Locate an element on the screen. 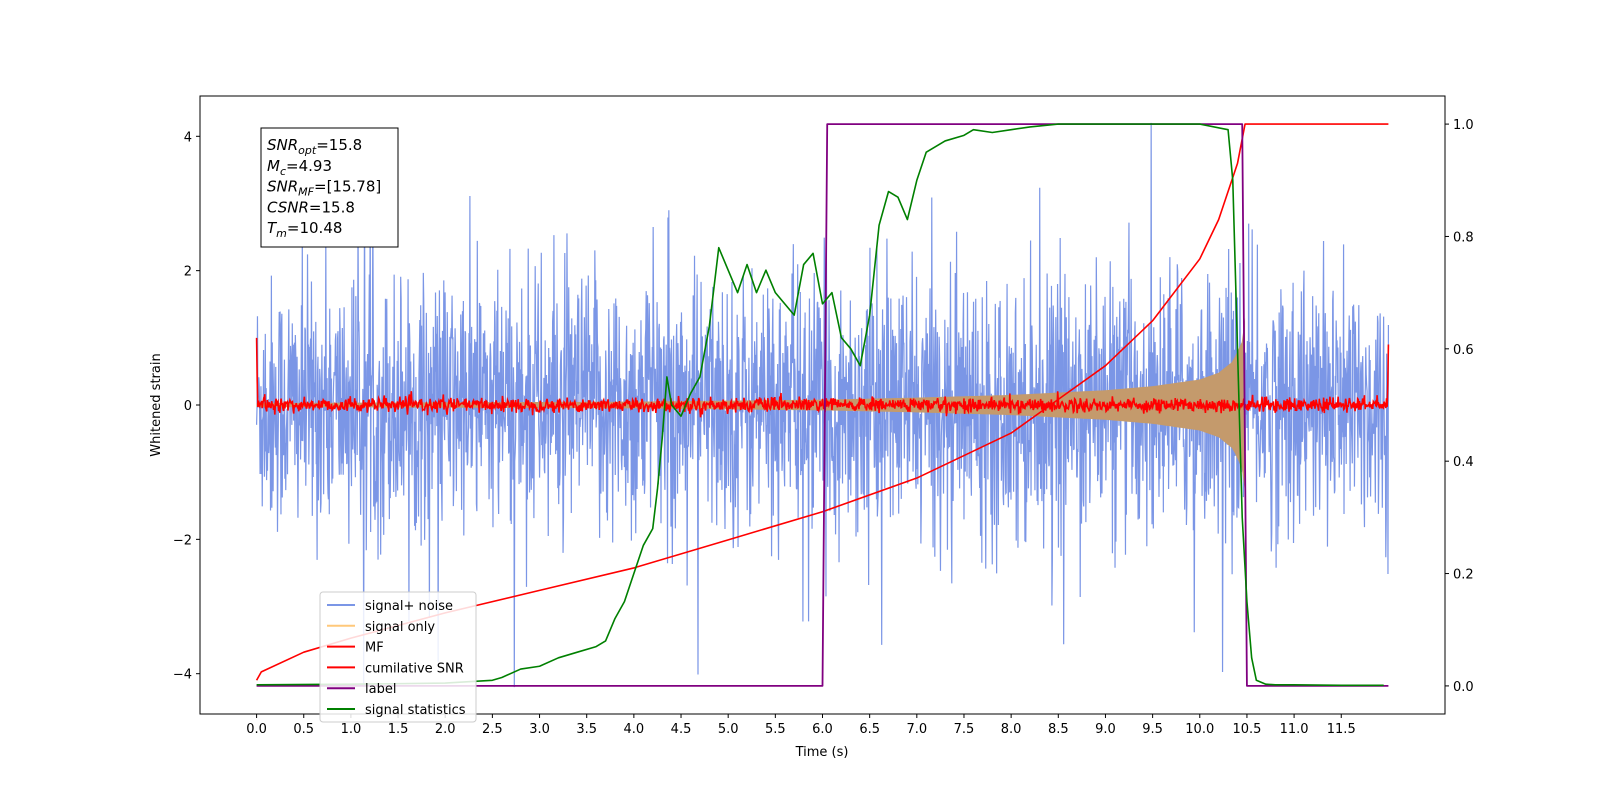  legend-frame is located at coordinates (398, 657).